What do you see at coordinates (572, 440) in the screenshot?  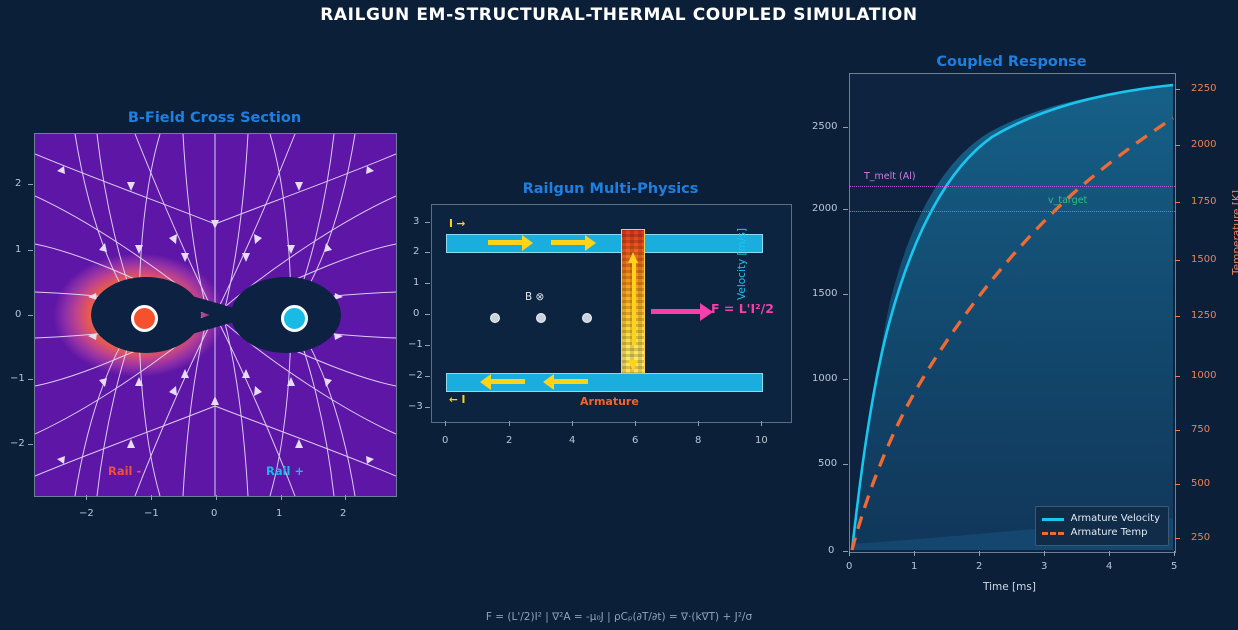 I see `schematic-xtick-4: 4` at bounding box center [572, 440].